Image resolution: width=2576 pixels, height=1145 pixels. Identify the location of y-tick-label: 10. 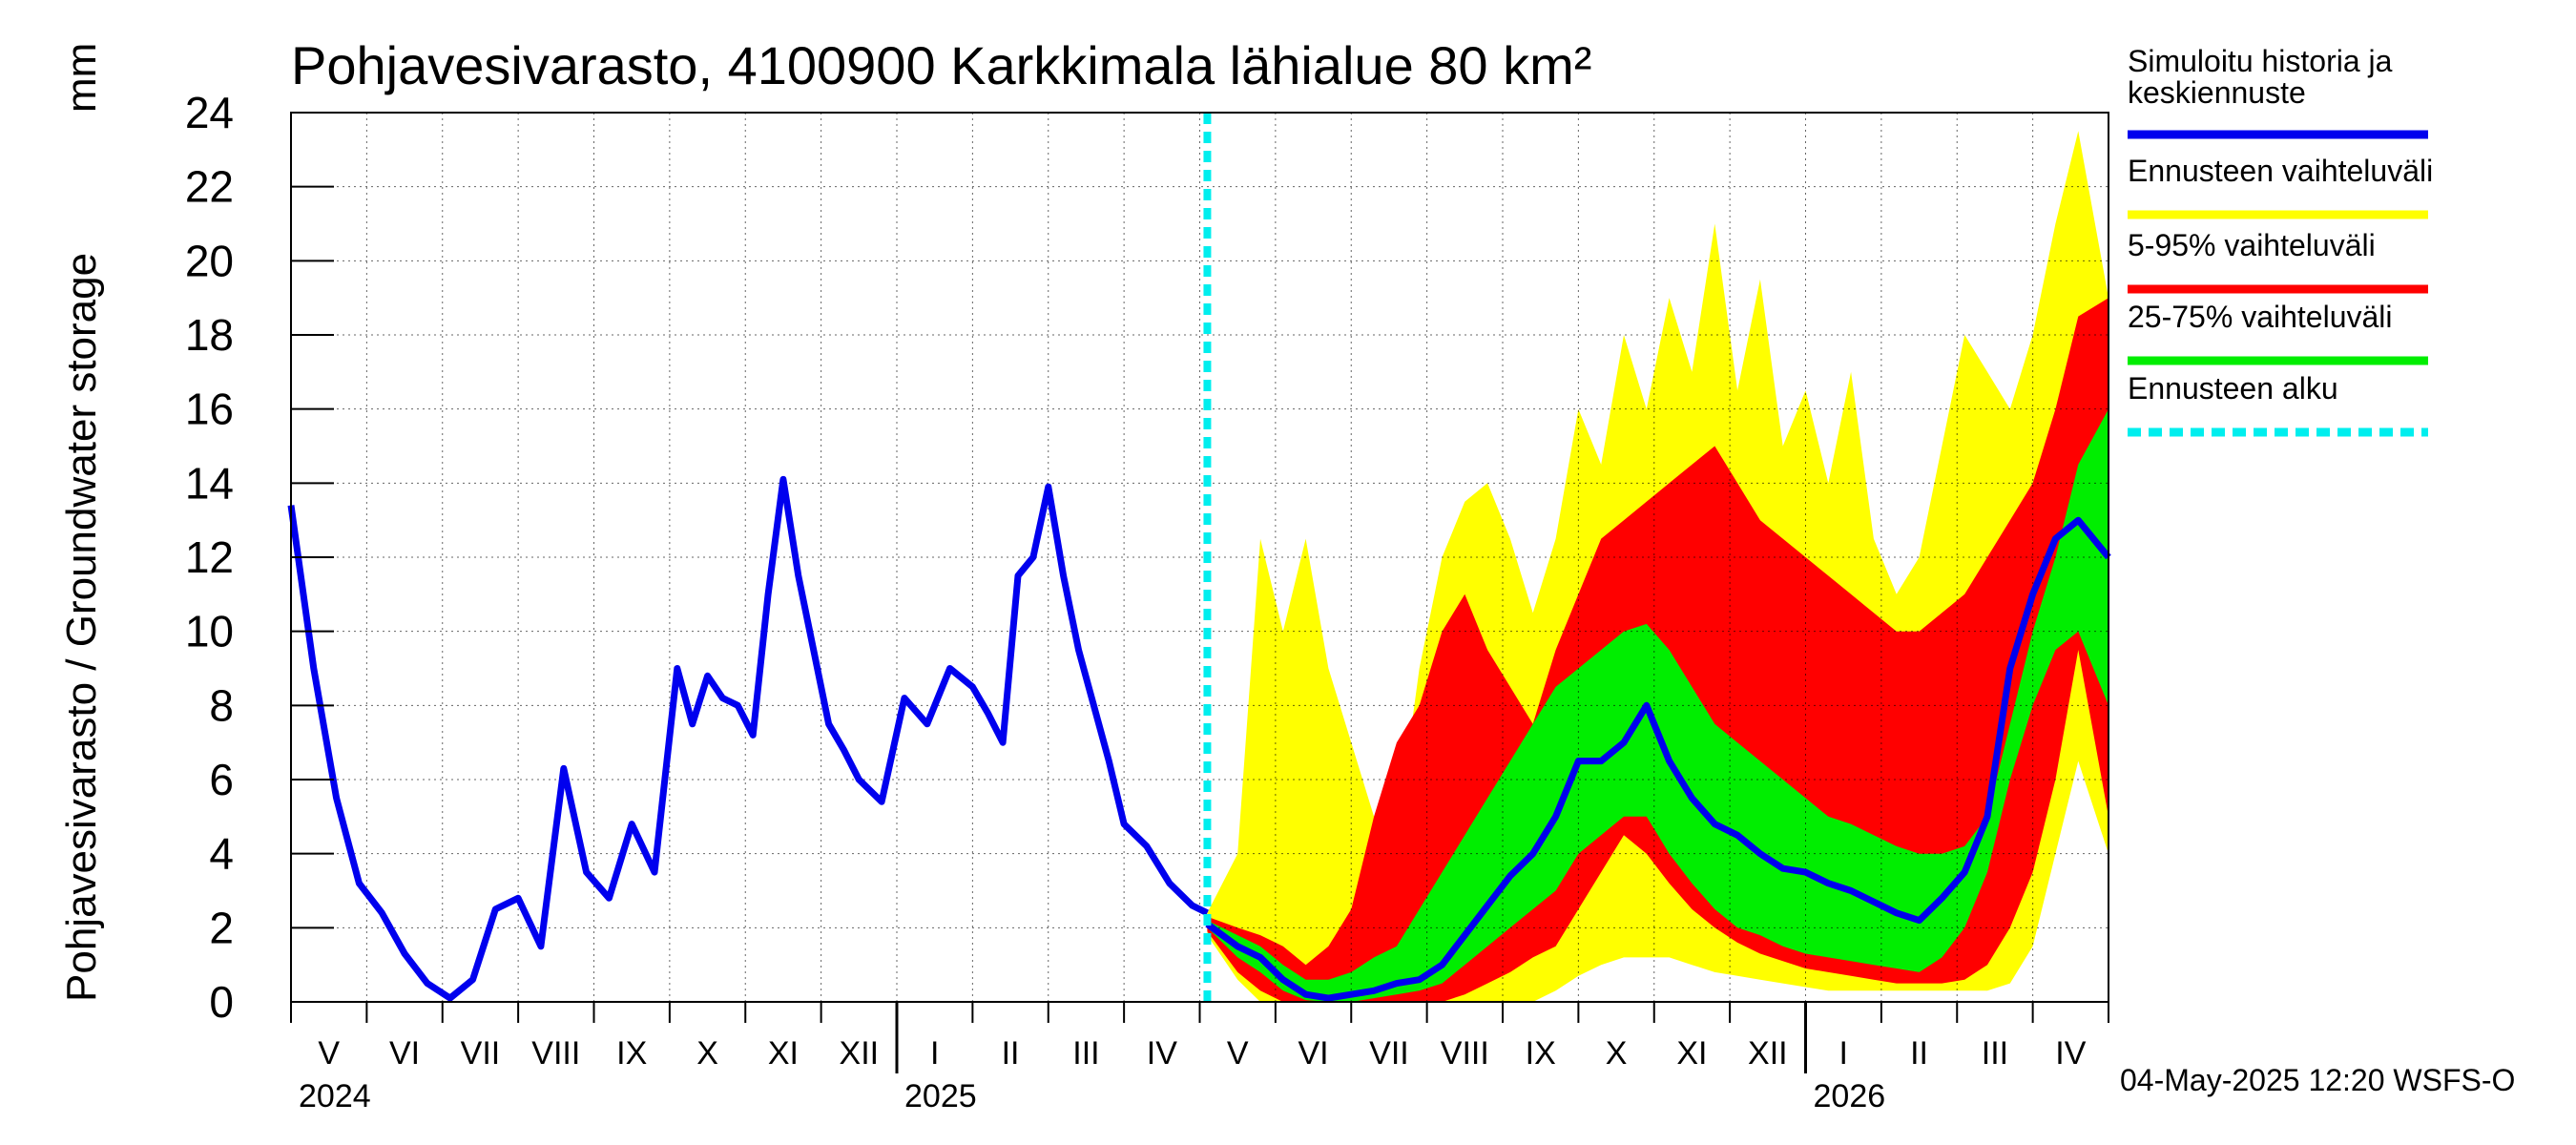
(209, 631).